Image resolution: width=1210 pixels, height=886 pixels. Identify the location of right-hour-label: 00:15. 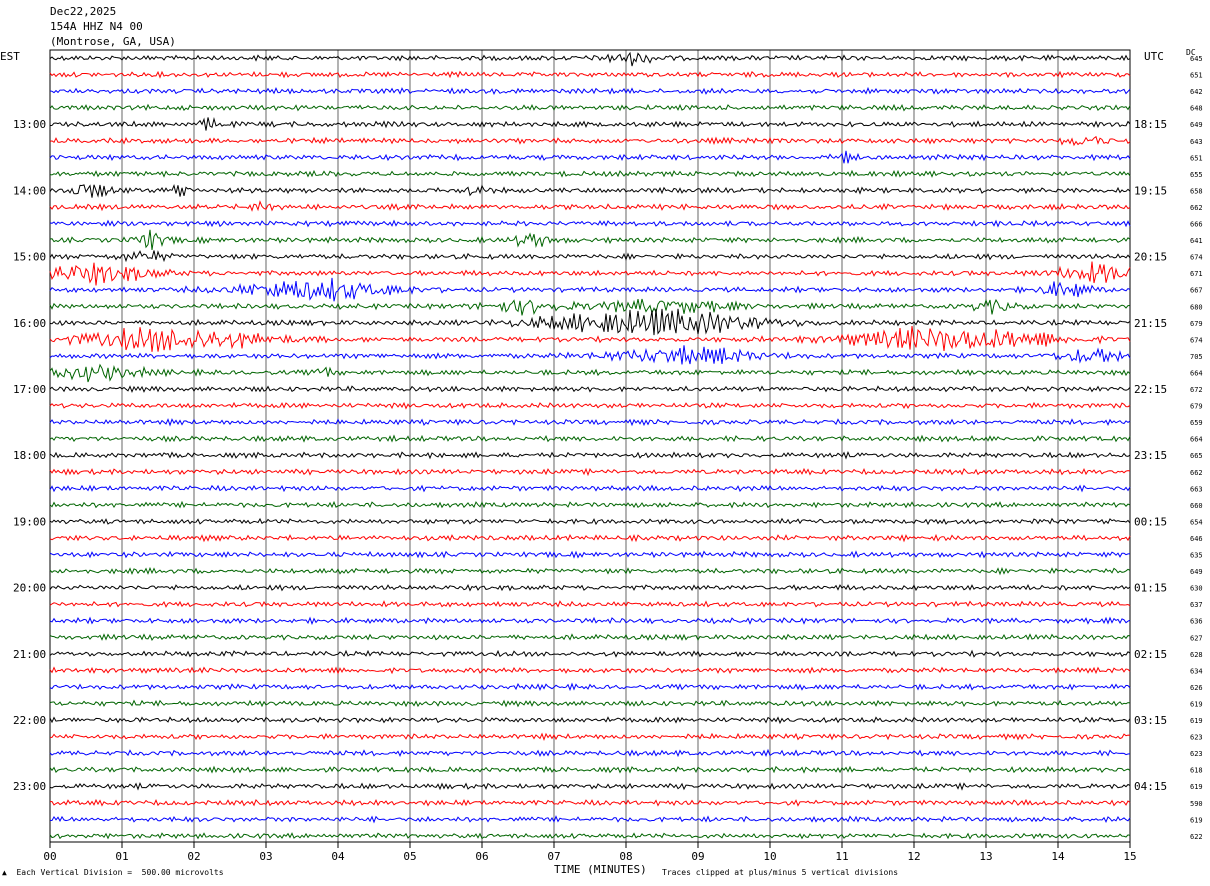
(1150, 521).